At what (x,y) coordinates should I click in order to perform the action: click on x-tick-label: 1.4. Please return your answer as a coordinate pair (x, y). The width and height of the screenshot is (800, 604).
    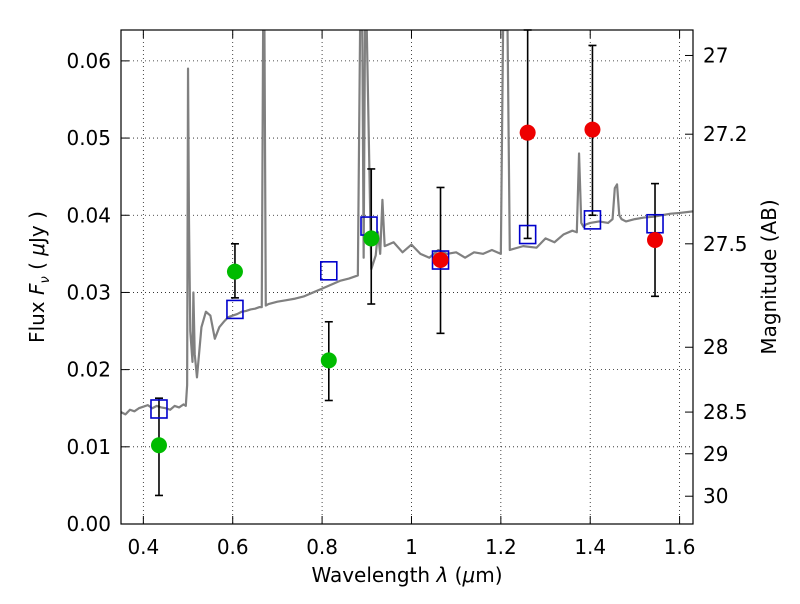
    Looking at the image, I should click on (590, 547).